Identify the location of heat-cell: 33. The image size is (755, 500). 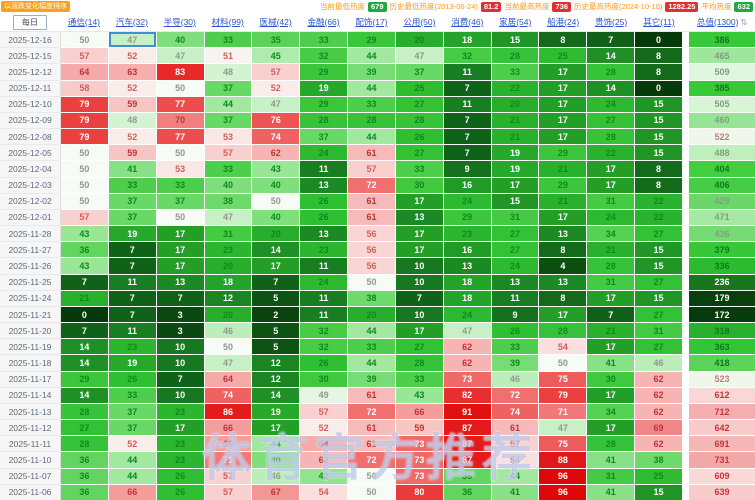
(372, 347).